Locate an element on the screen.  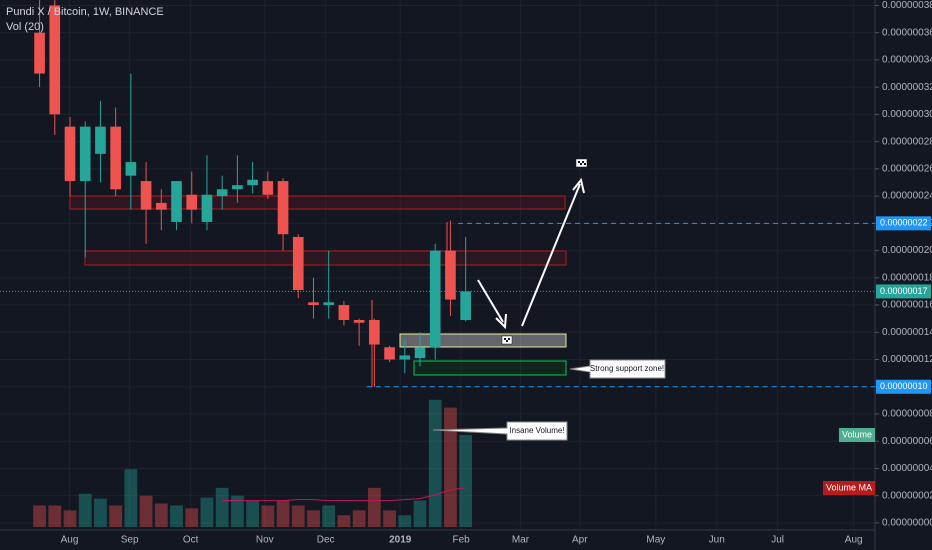
y-tick-label: 0.00000038 is located at coordinates (907, 5).